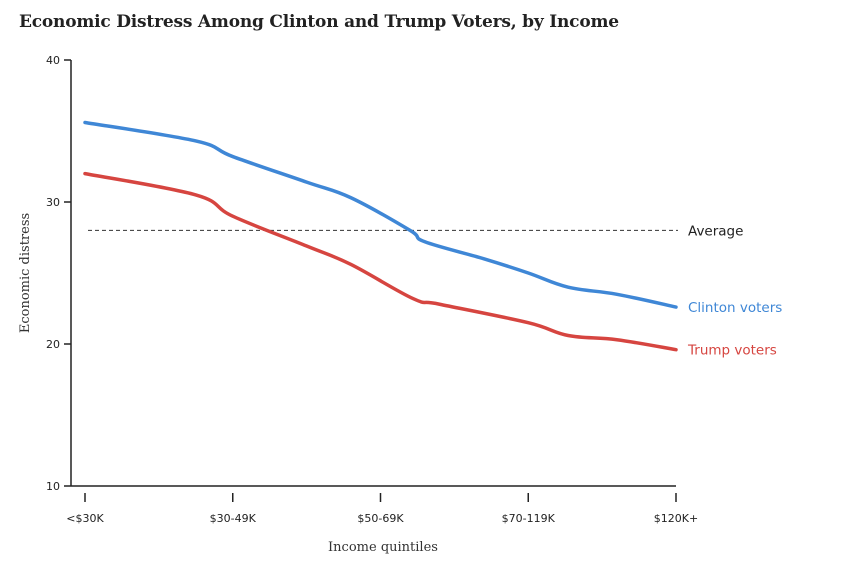 The width and height of the screenshot is (850, 569). What do you see at coordinates (734, 329) in the screenshot?
I see `series-labels: Clinton voters Trump voters` at bounding box center [734, 329].